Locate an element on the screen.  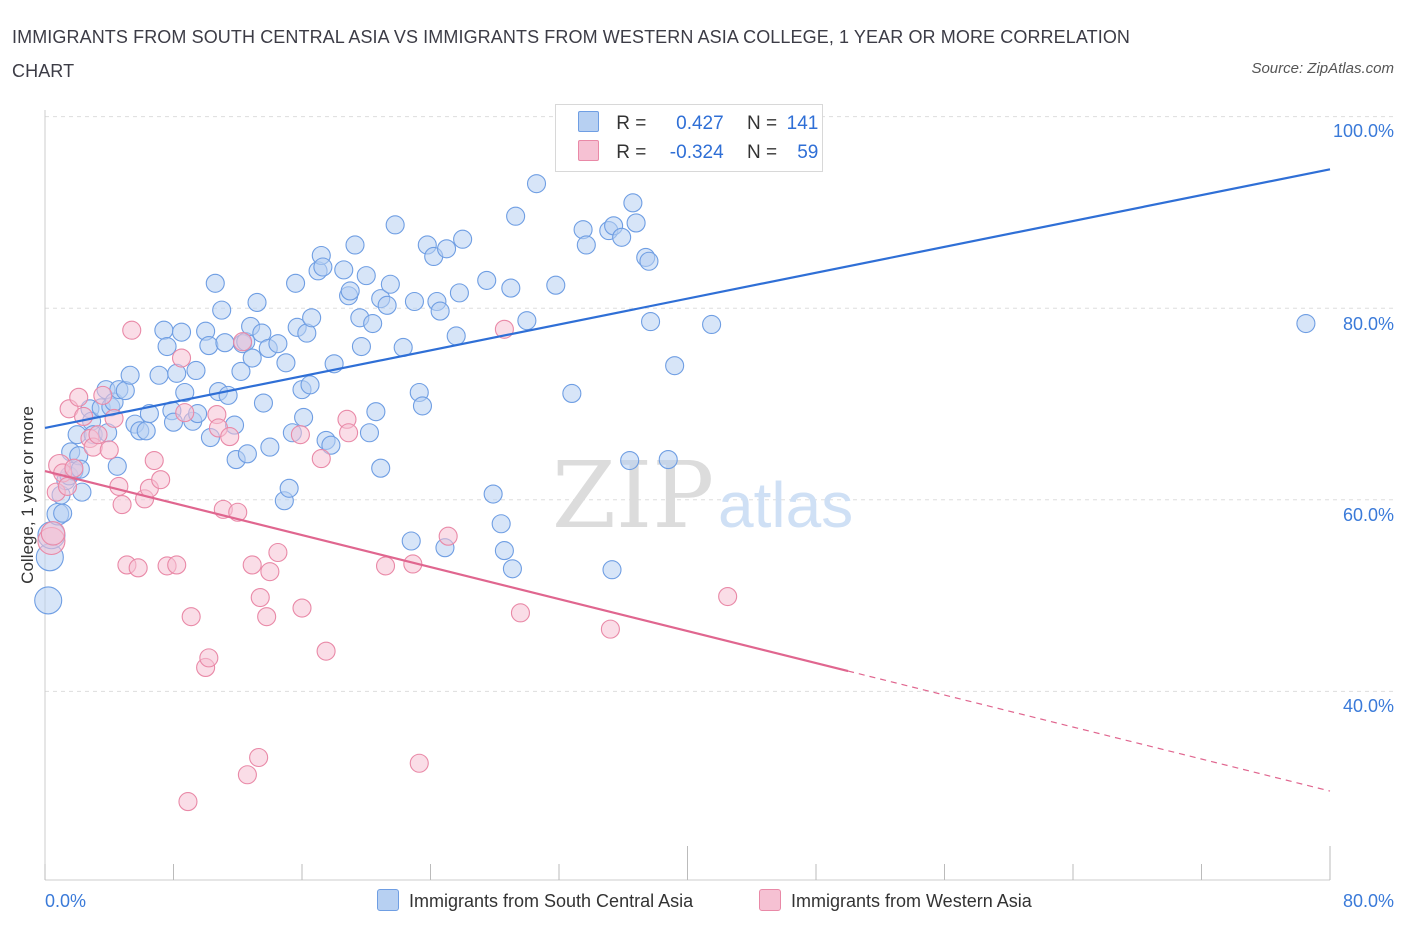
stats-legend: R = 0.427 N = 141 R = -0.324 N = 59 is located at coordinates (689, 138).